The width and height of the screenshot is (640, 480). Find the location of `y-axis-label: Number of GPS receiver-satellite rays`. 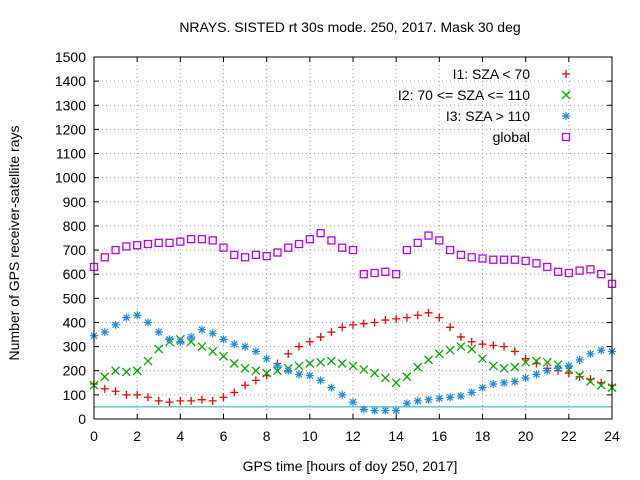

y-axis-label: Number of GPS receiver-satellite rays is located at coordinates (14, 243).